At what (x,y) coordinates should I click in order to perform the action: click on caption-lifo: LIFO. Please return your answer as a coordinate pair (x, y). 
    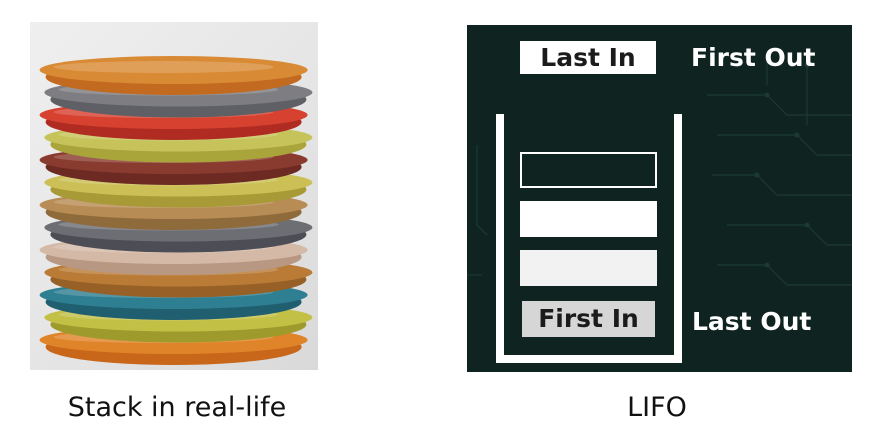
    Looking at the image, I should click on (657, 407).